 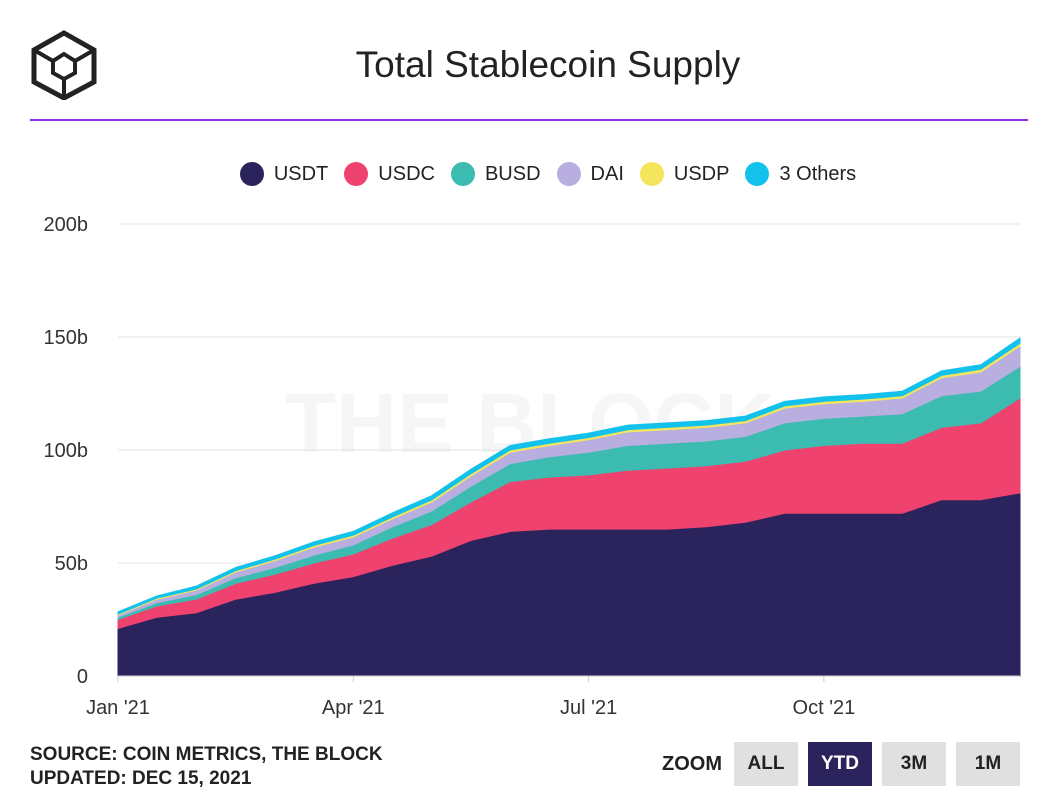 I want to click on zoom-controls: ZOOM ALL YTD 3M 1M, so click(x=841, y=764).